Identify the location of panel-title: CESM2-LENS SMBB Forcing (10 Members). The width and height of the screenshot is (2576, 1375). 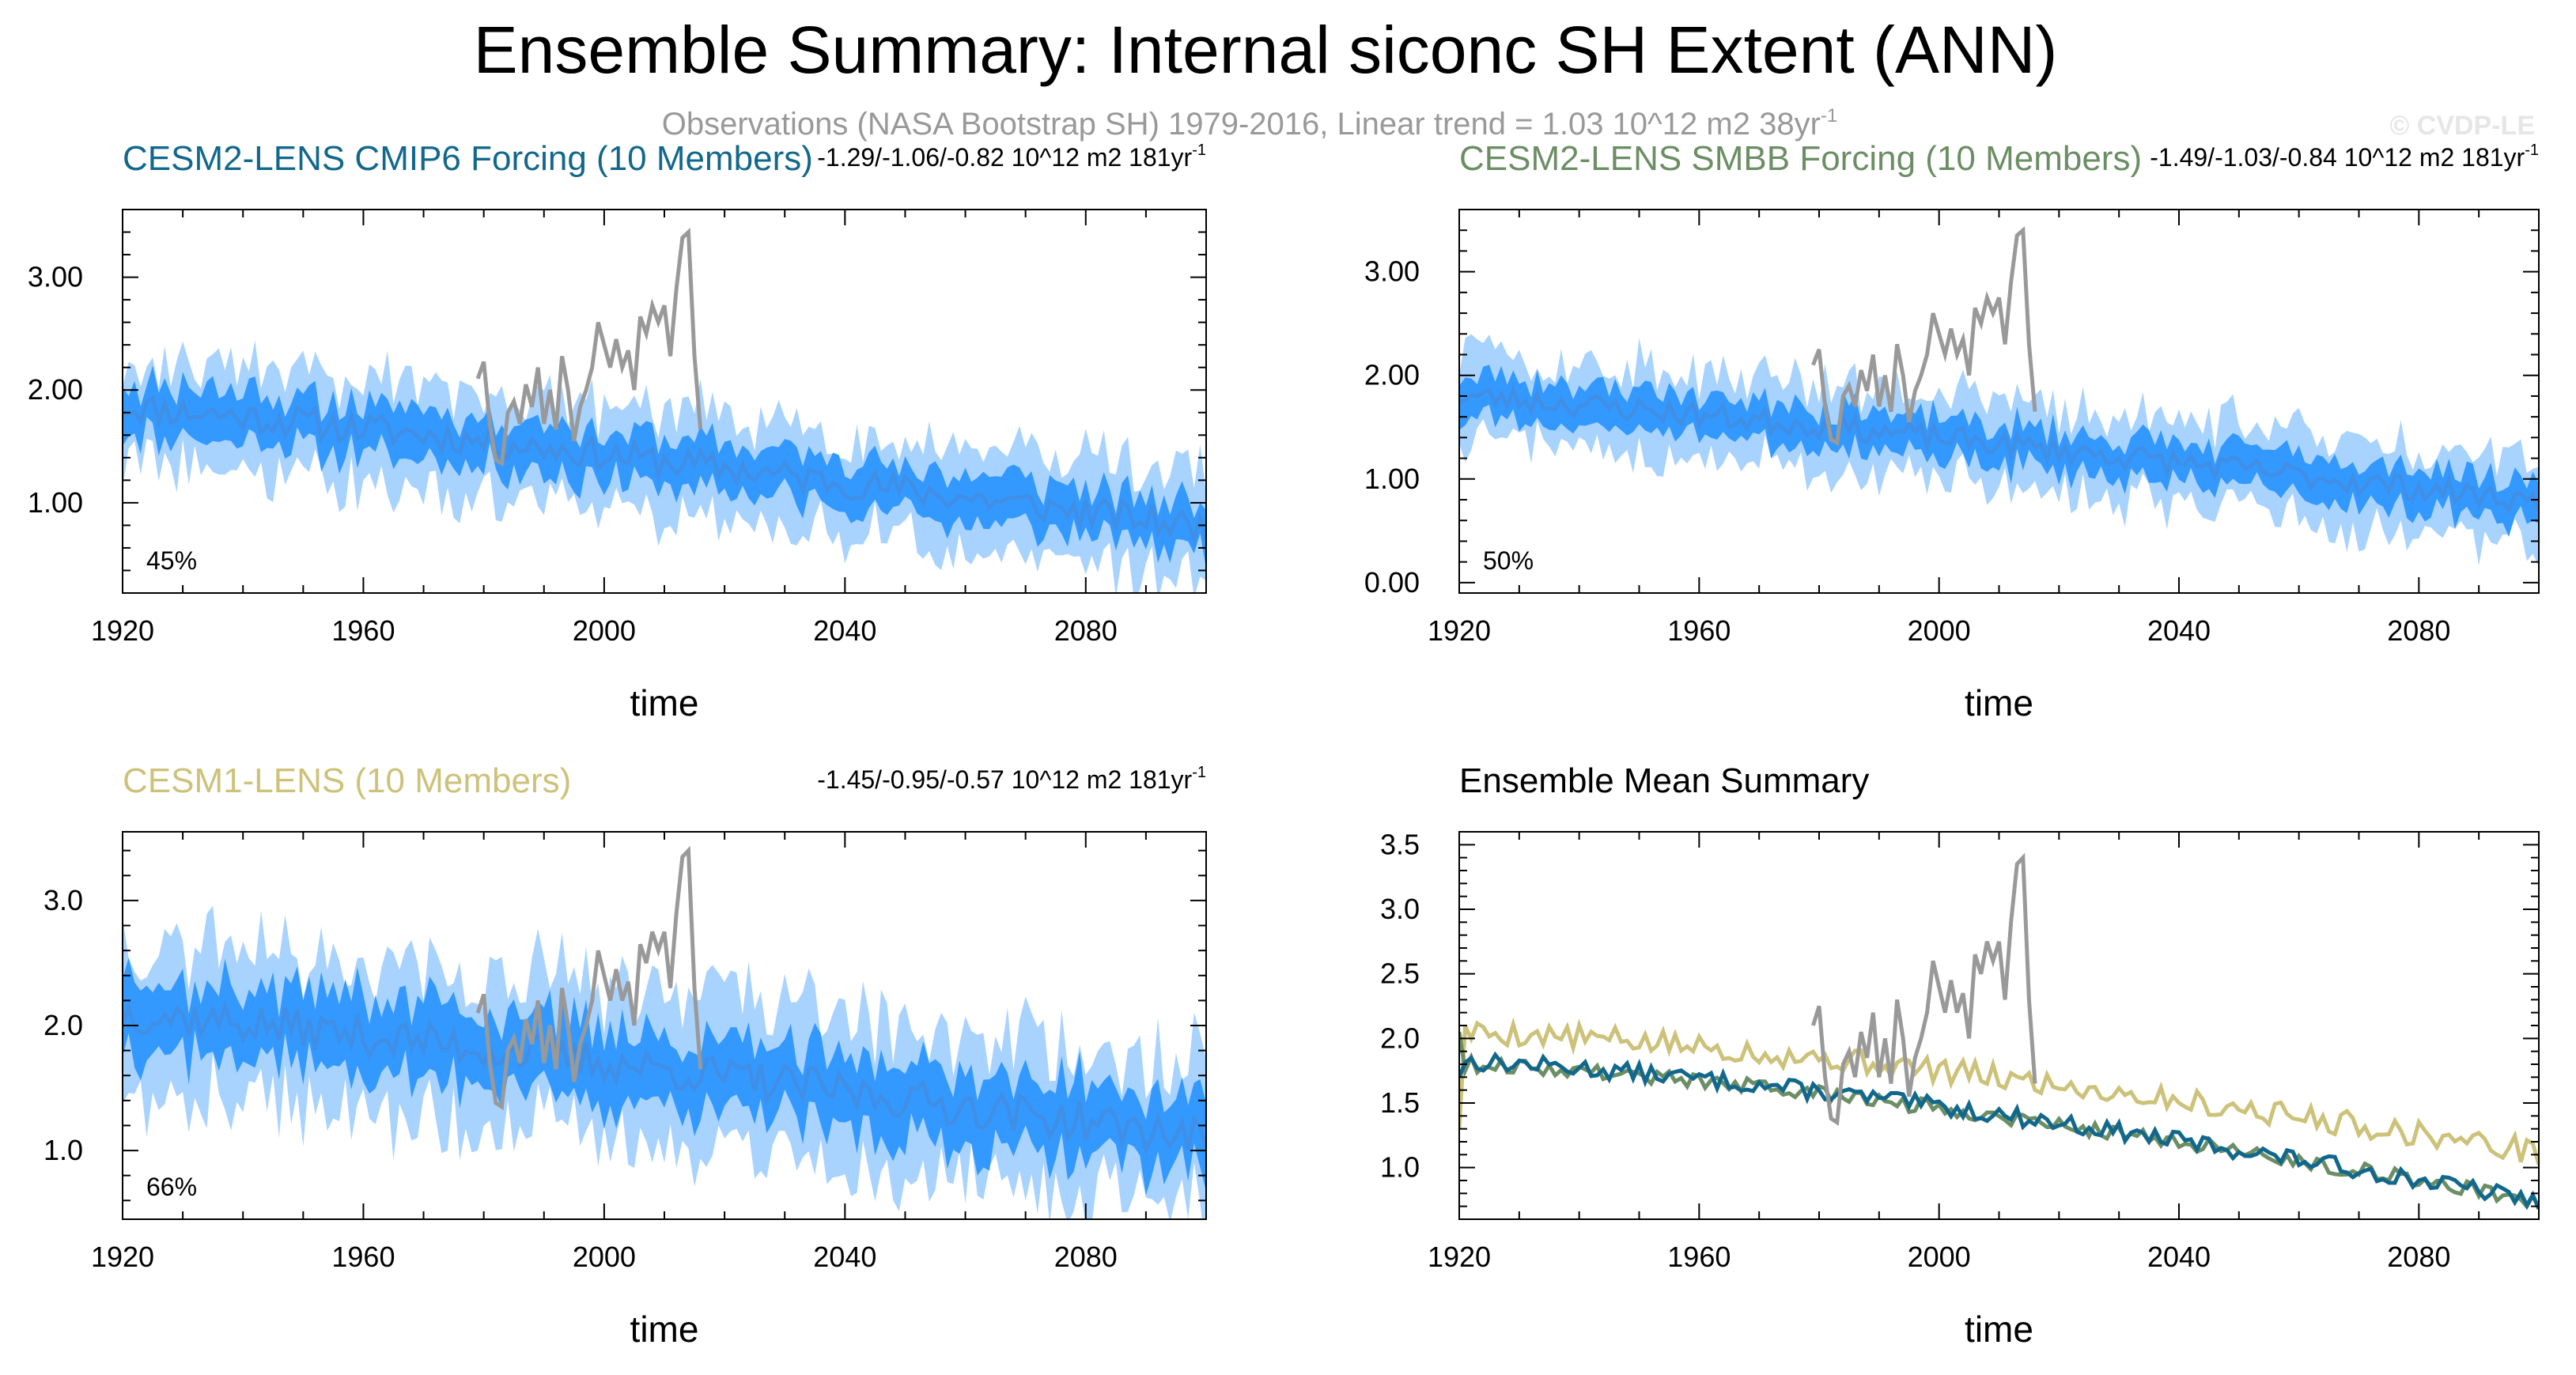
(1801, 158).